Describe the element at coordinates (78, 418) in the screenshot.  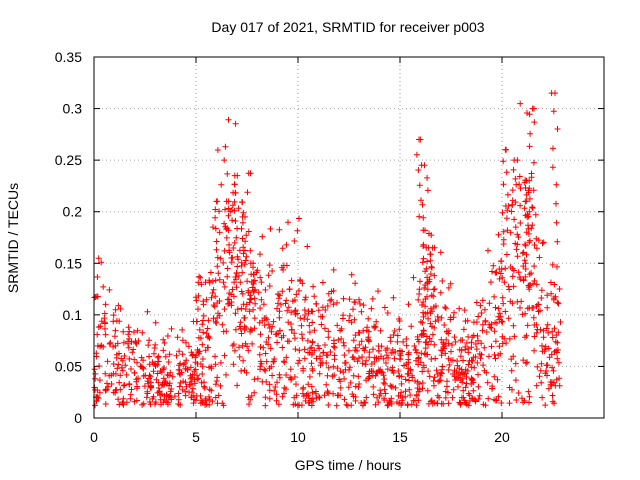
I see `y-tick-label: 0` at that location.